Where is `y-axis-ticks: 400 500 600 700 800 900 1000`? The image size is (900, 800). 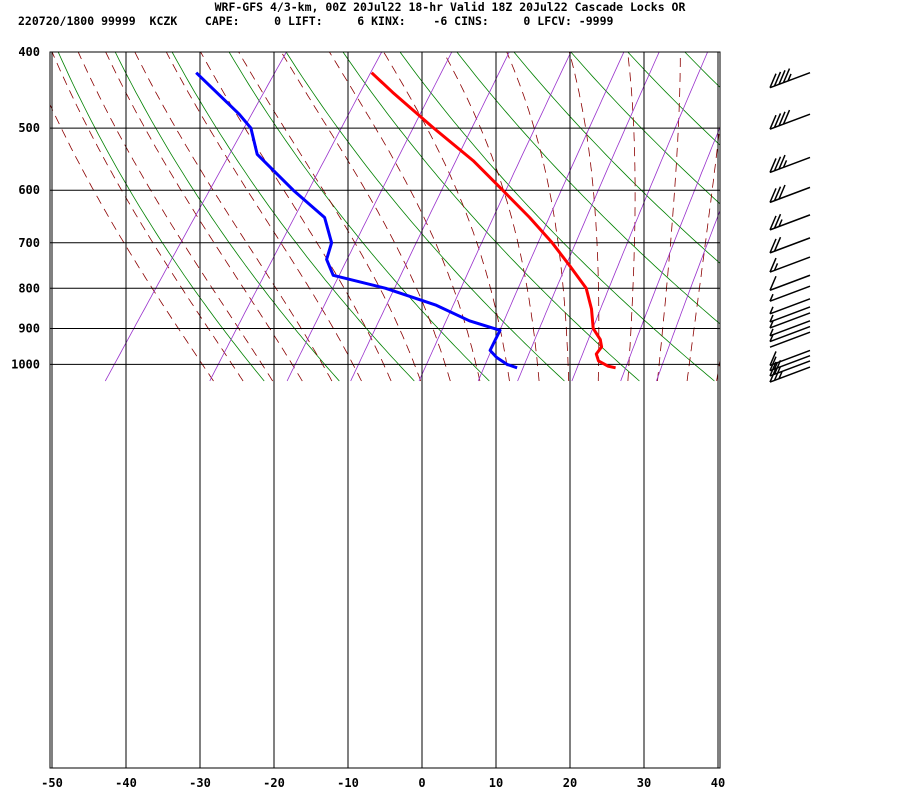
y-axis-ticks: 400 500 600 700 800 900 1000 is located at coordinates (25, 208).